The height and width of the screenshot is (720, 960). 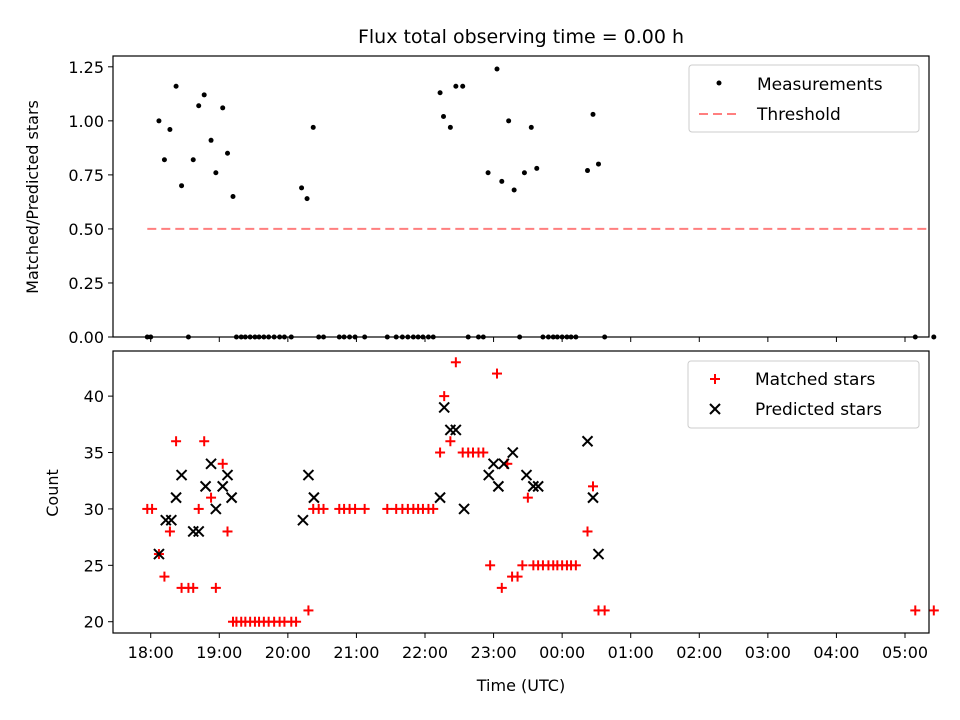 I want to click on x-tick-label: 21:00, so click(x=356, y=652).